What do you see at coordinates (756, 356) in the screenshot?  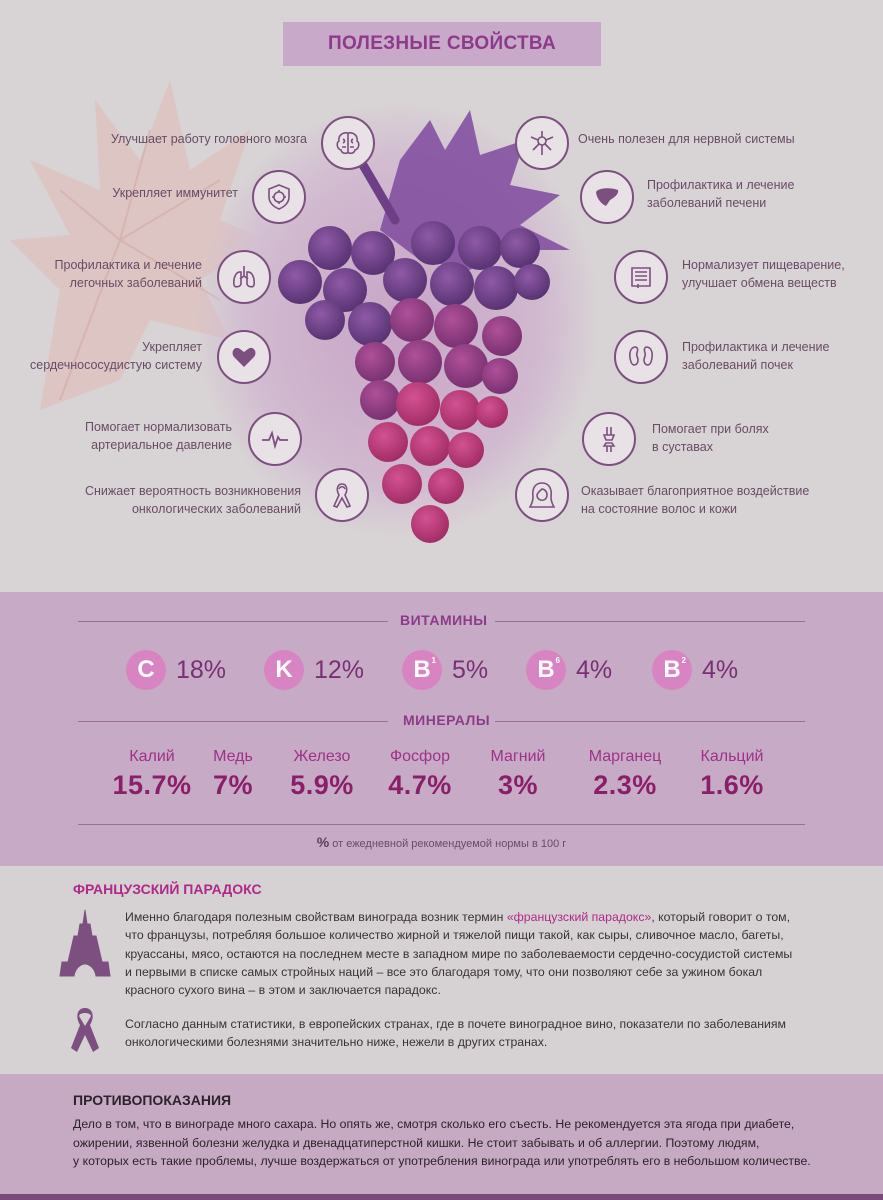 I see `benefit-kidneys: Профилактика и лечение заболеваний почек` at bounding box center [756, 356].